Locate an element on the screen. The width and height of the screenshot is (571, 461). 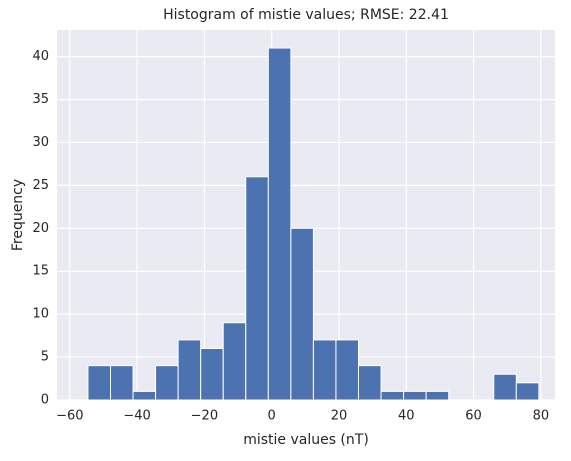
y-tick-label: 15 is located at coordinates (40, 271).